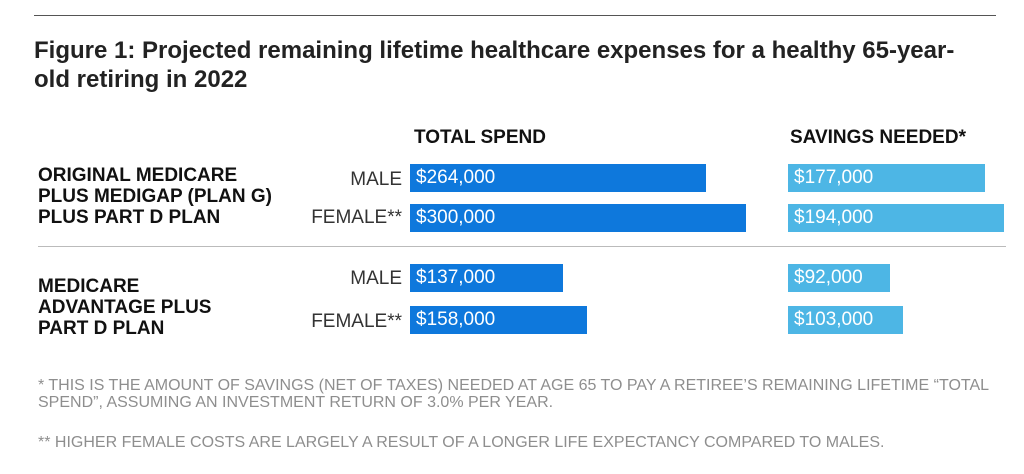 The height and width of the screenshot is (474, 1024). Describe the element at coordinates (498, 320) in the screenshot. I see `bar-total-spend-g2-female: $158,000` at that location.